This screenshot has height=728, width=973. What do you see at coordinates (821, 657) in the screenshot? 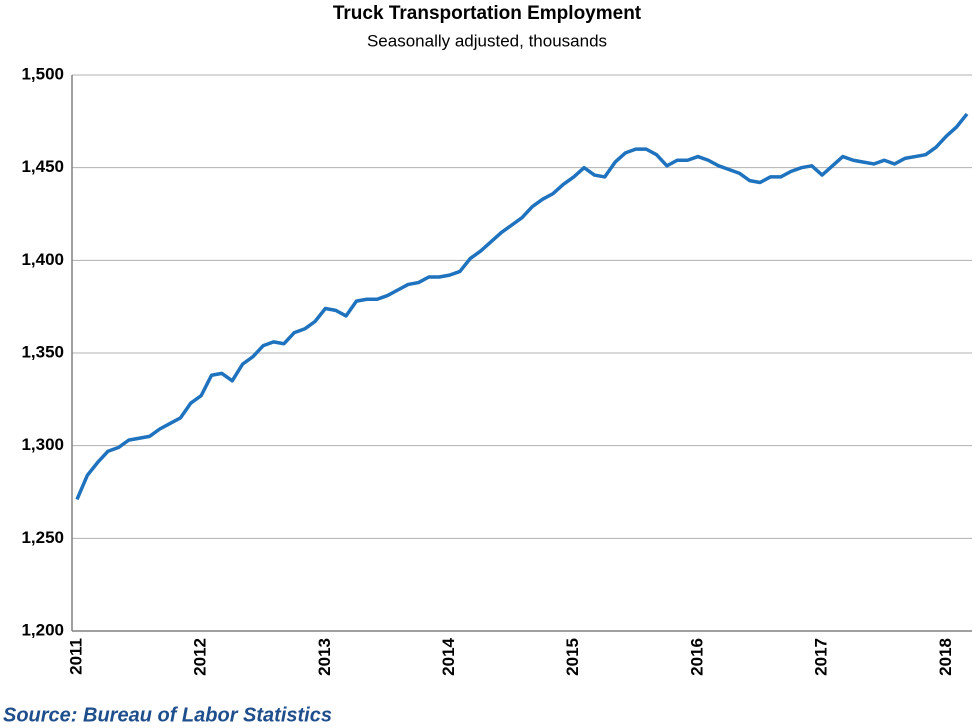
I see `x-tick-label: 2017` at bounding box center [821, 657].